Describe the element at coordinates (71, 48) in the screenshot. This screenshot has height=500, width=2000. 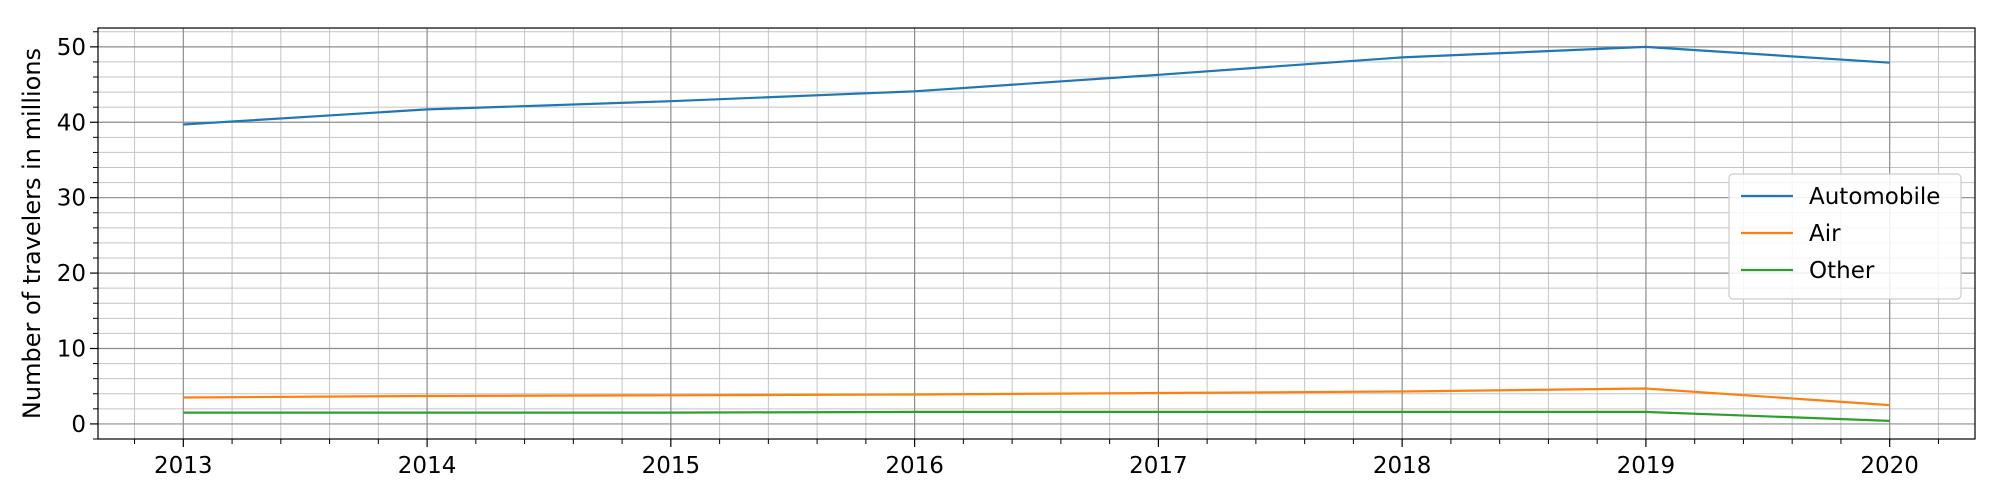
I see `y-tick-label: 50` at that location.